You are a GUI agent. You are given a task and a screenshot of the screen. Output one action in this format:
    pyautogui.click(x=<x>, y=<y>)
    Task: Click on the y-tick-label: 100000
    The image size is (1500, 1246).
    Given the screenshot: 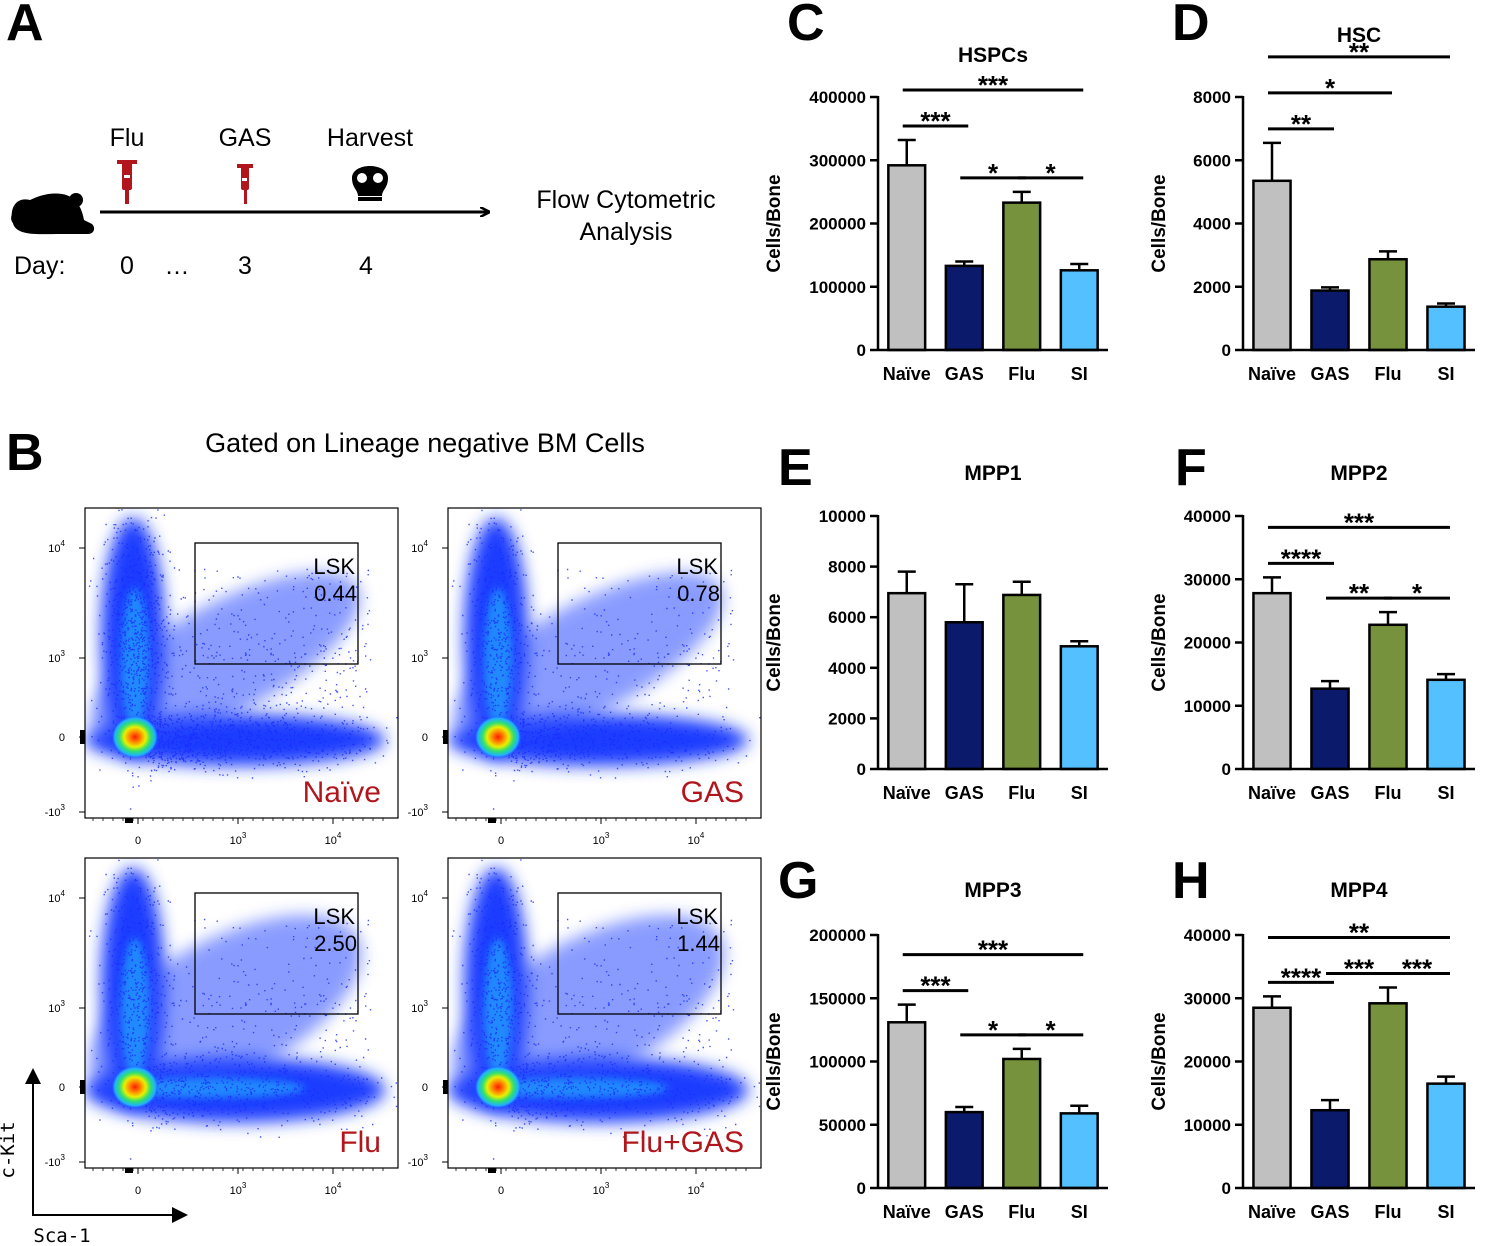 What is the action you would take?
    pyautogui.click(x=837, y=287)
    